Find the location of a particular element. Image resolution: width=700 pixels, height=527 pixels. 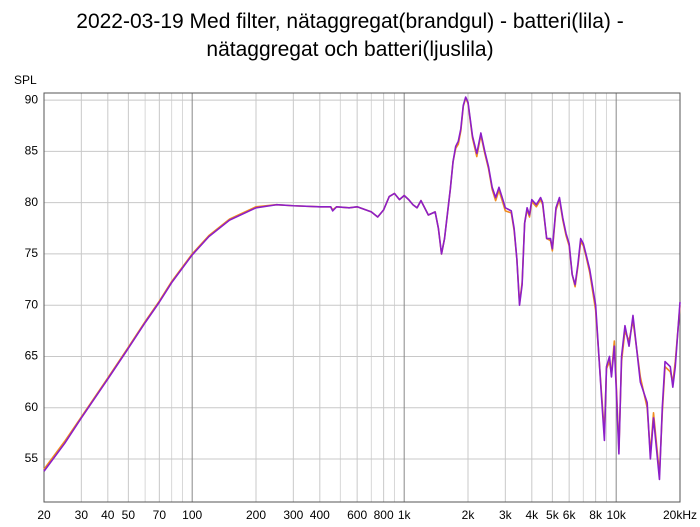

x-tick-label: 600 is located at coordinates (357, 515).